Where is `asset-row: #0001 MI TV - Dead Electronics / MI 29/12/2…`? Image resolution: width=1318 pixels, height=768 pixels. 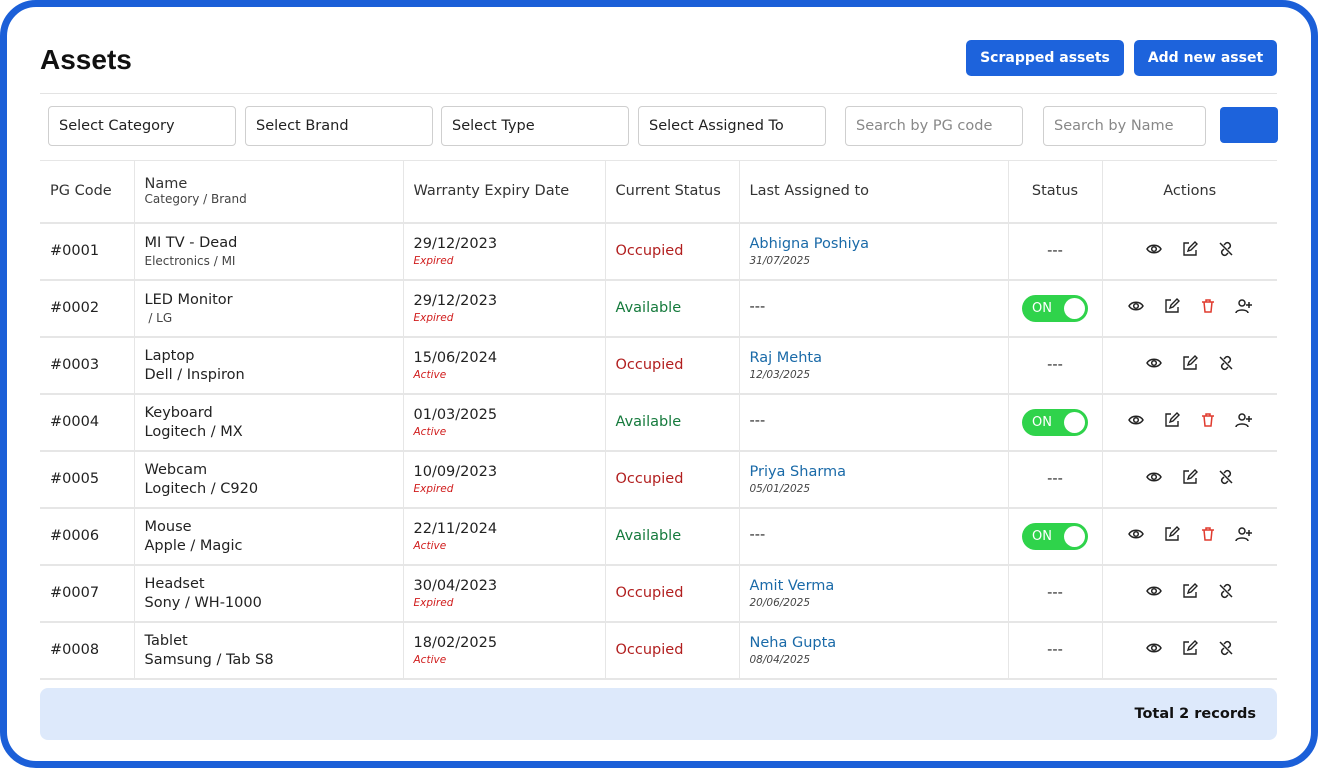
asset-row: #0001 MI TV - Dead Electronics / MI 29/12/2… is located at coordinates (658, 251).